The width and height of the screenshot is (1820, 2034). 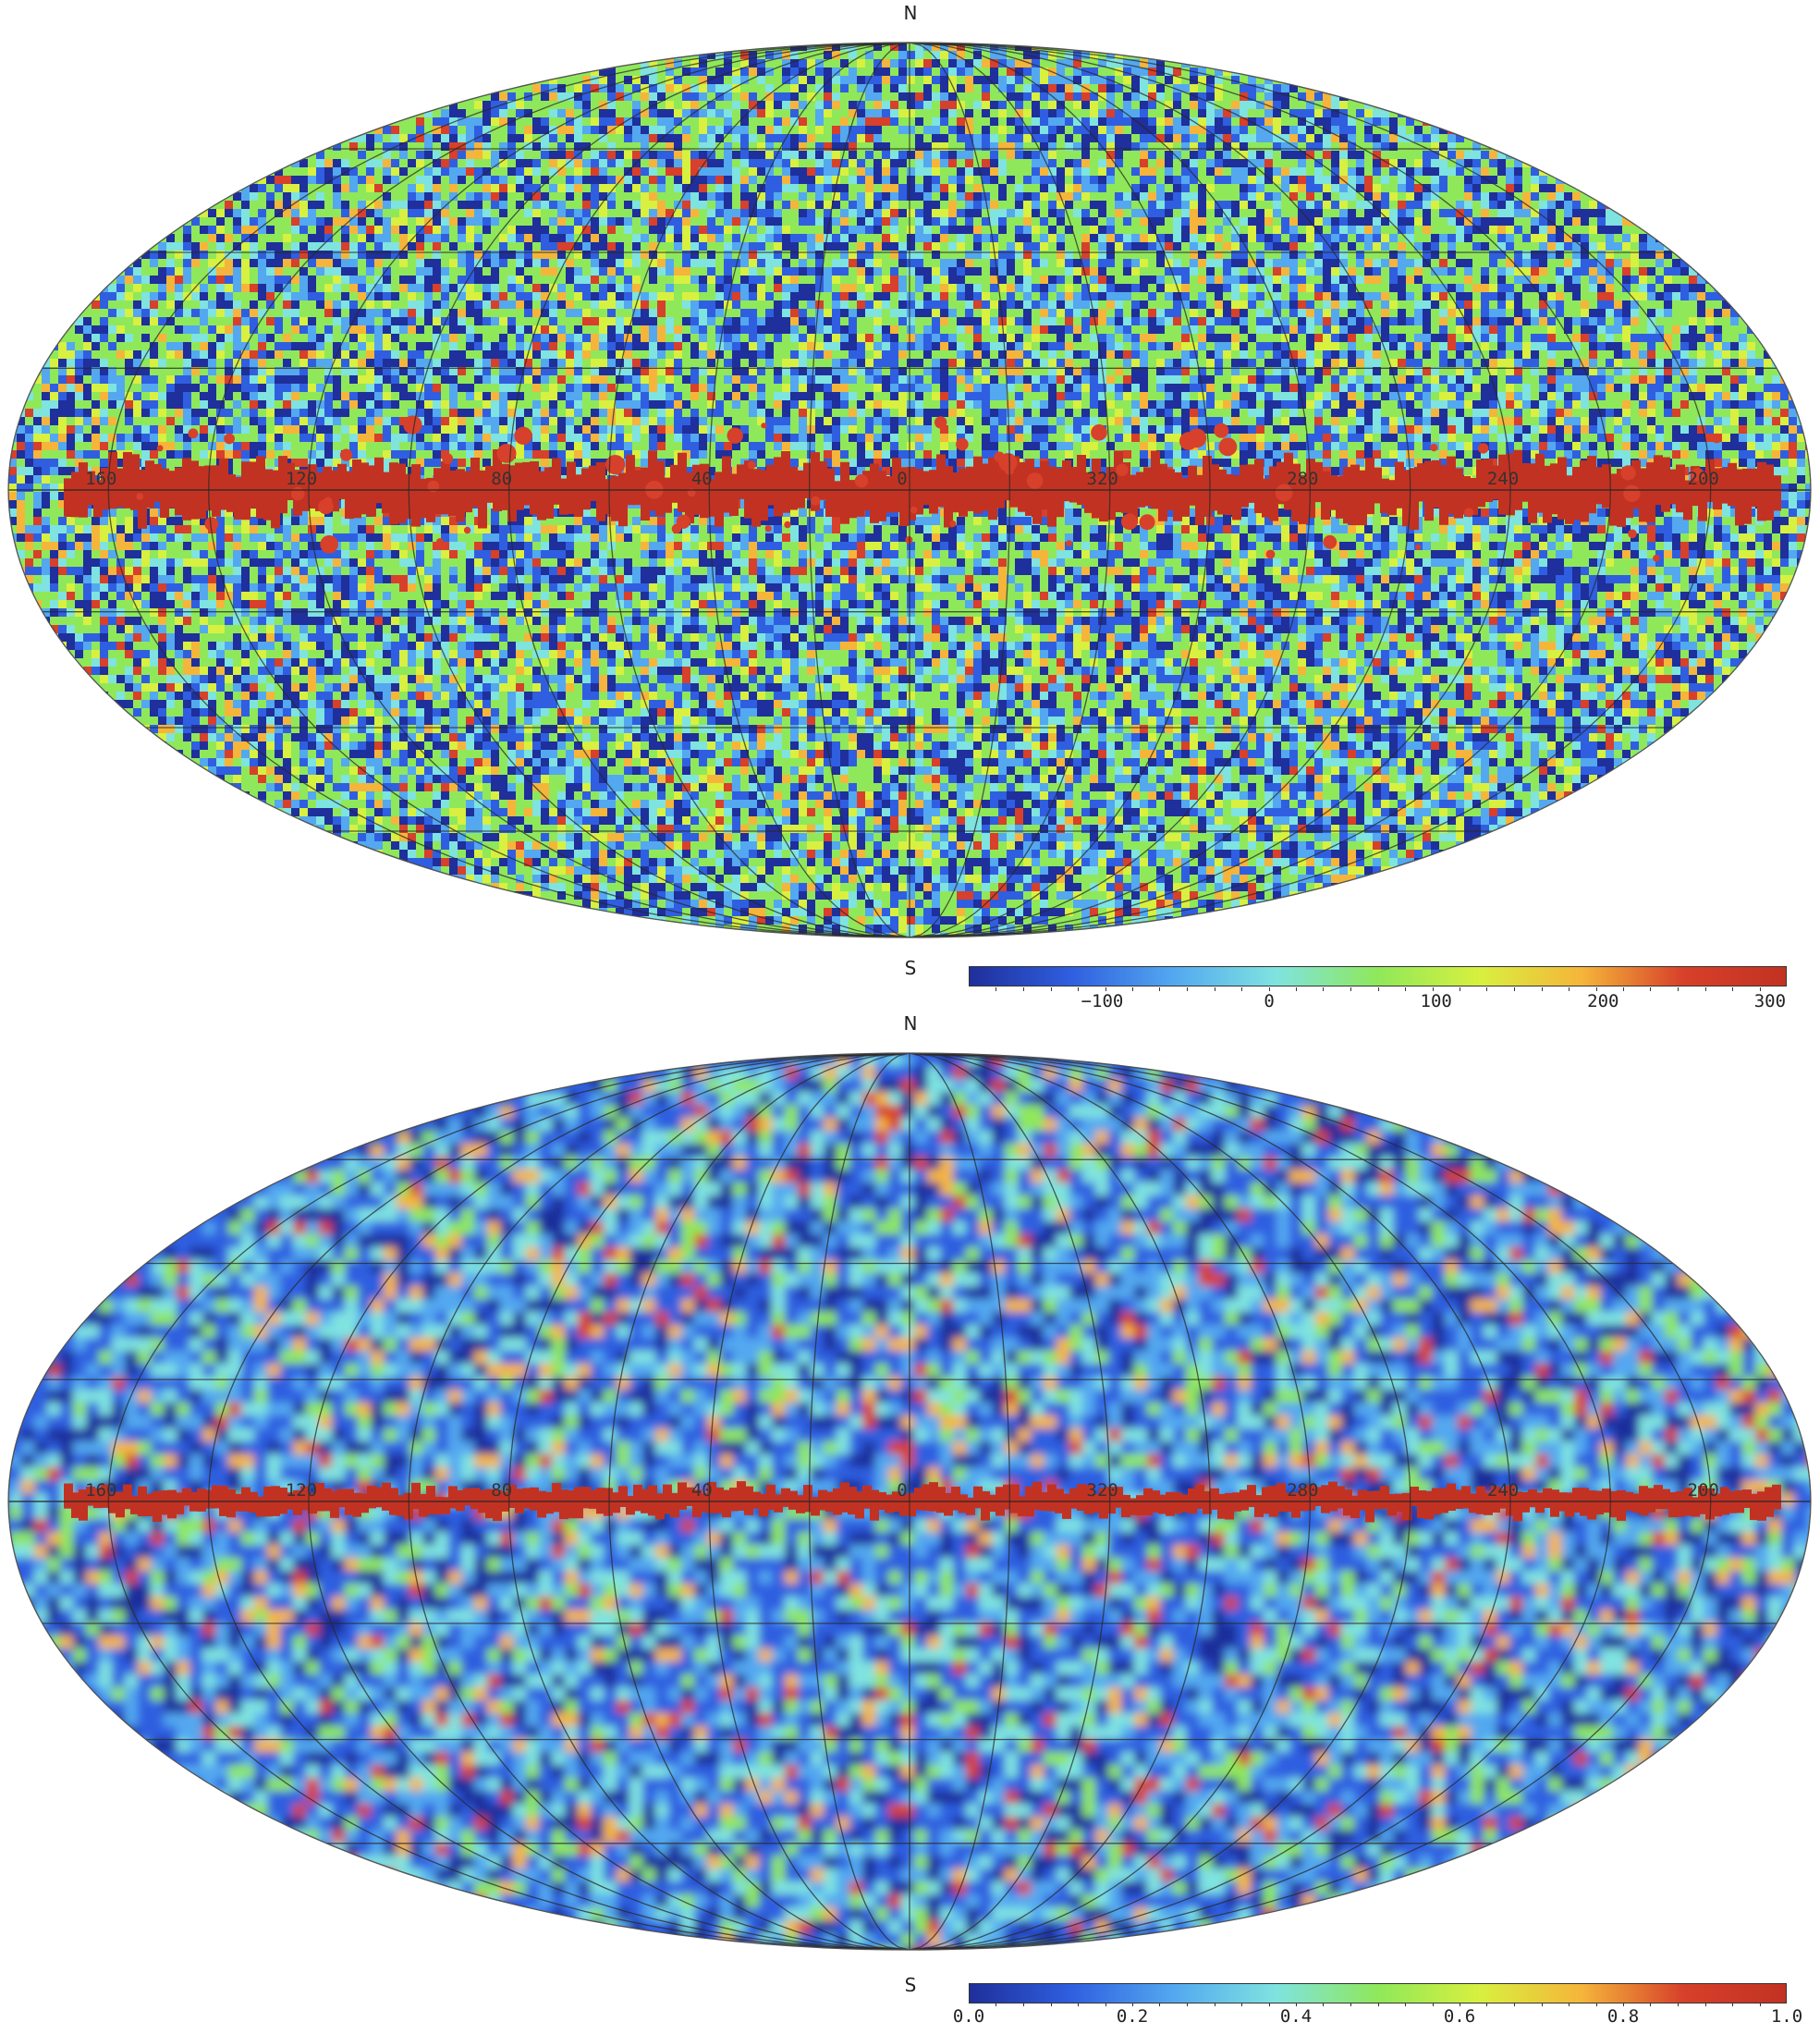 I want to click on colorbar-tick-label: 300, so click(x=1770, y=1001).